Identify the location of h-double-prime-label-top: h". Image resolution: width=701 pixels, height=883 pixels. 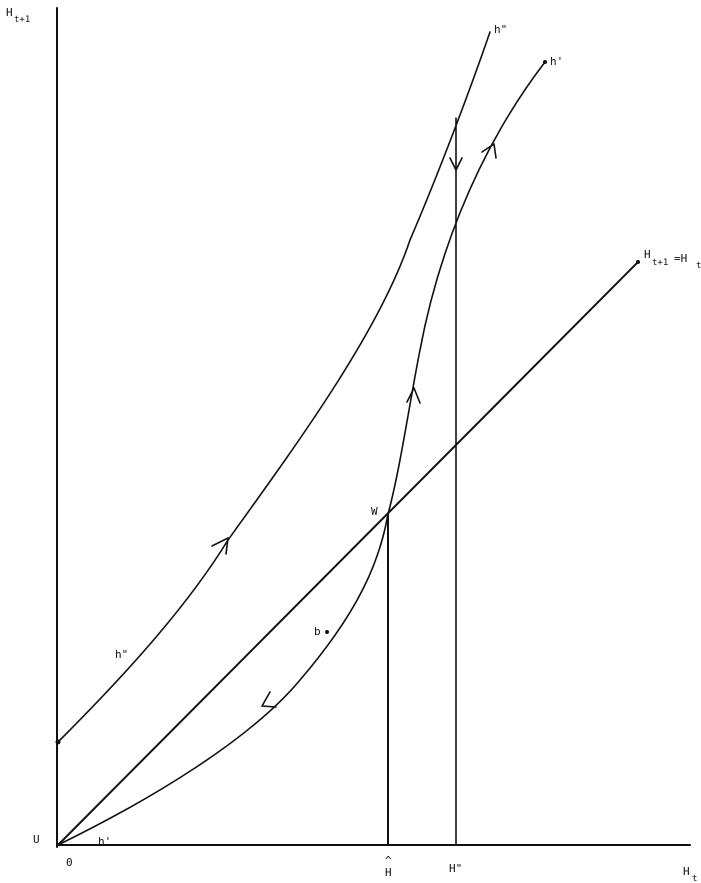
(500, 29).